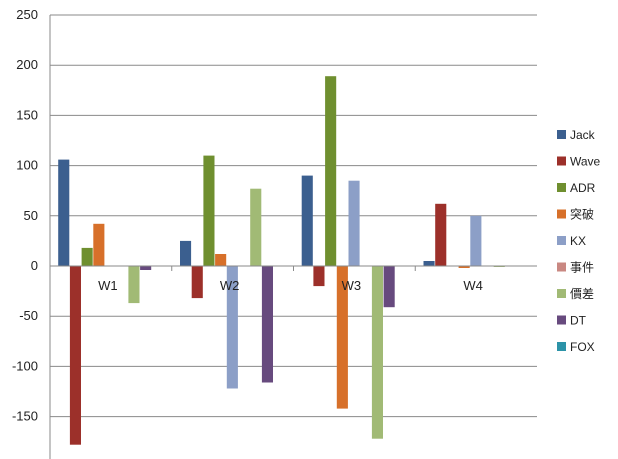  What do you see at coordinates (27, 14) in the screenshot?
I see `y-tick-label: 250` at bounding box center [27, 14].